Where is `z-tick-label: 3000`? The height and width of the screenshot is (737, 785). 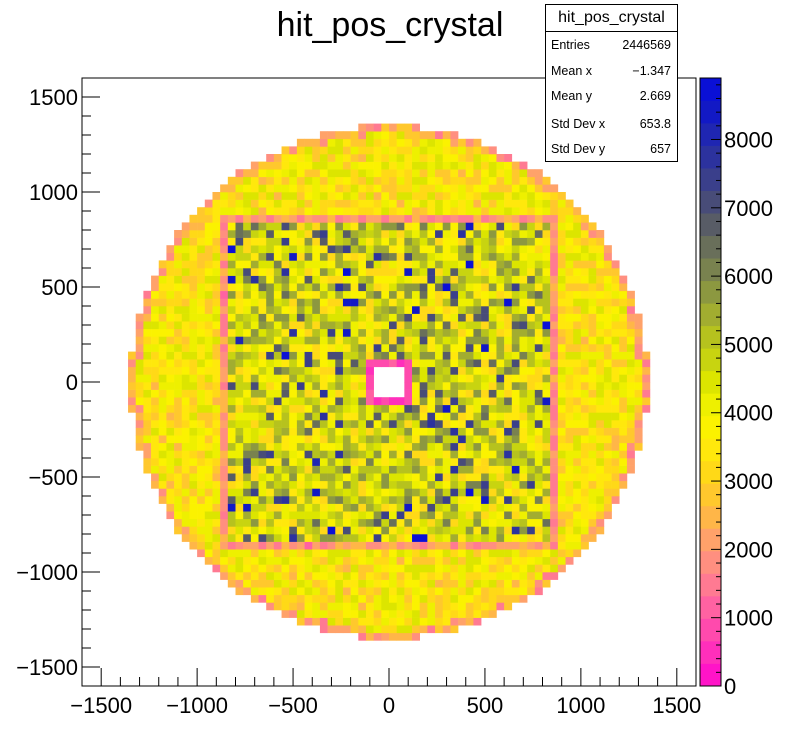
z-tick-label: 3000 is located at coordinates (748, 481).